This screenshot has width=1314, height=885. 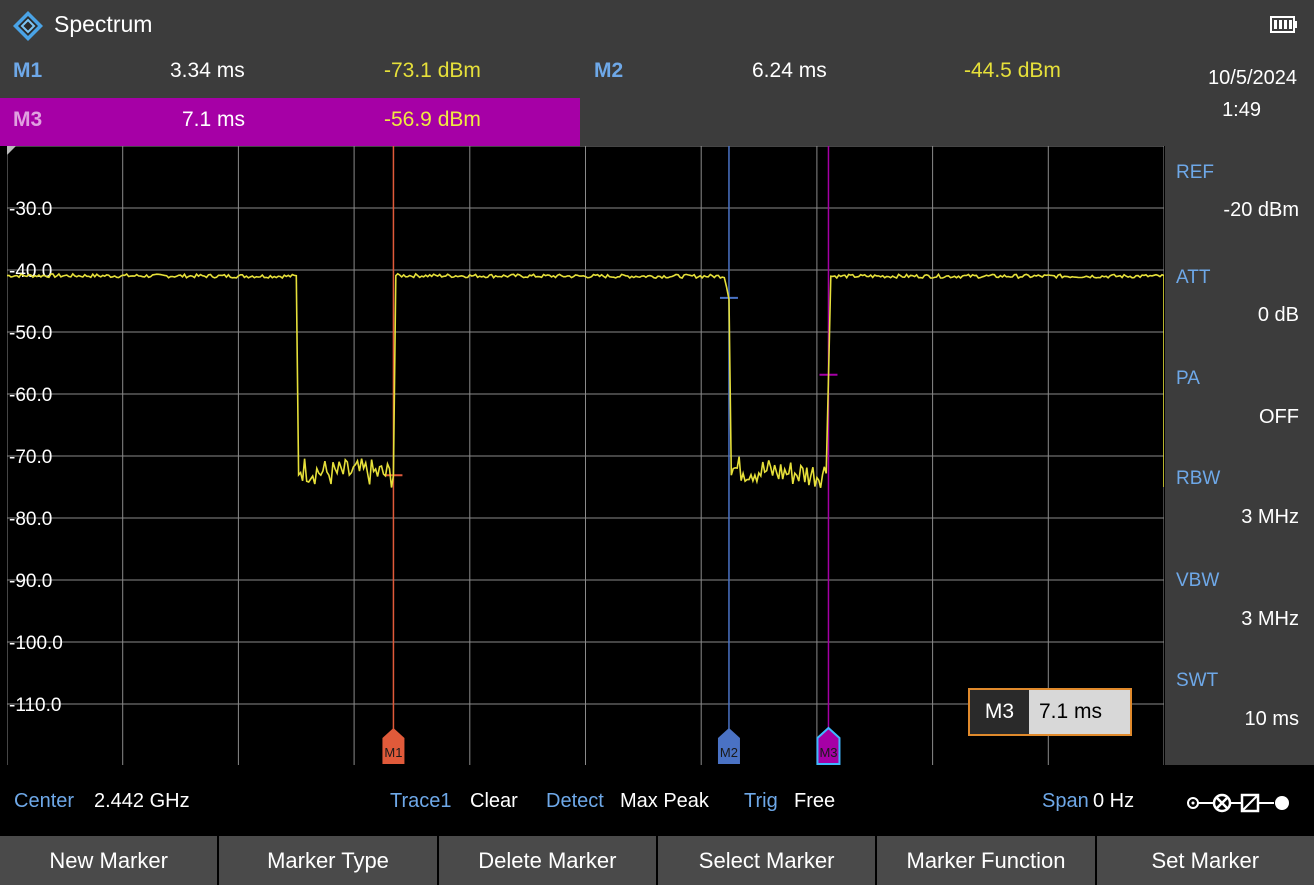 I want to click on marker-m3-edit-box: M3 7.1 ms, so click(x=1050, y=712).